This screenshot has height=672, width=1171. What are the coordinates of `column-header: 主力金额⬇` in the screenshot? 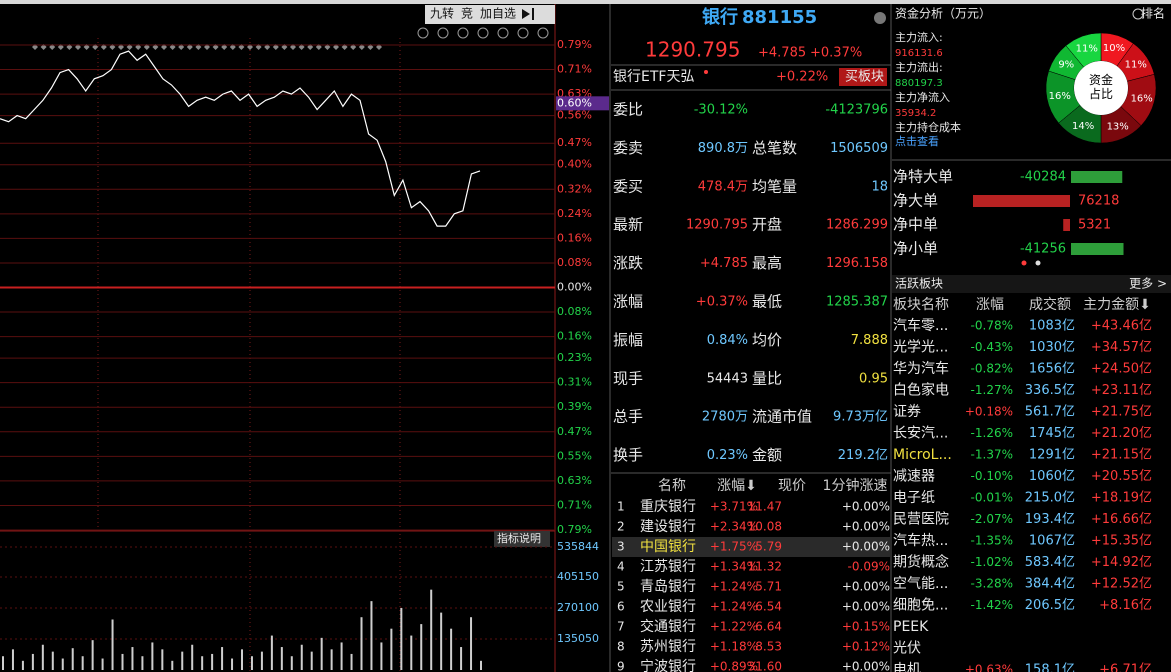 It's located at (1117, 305).